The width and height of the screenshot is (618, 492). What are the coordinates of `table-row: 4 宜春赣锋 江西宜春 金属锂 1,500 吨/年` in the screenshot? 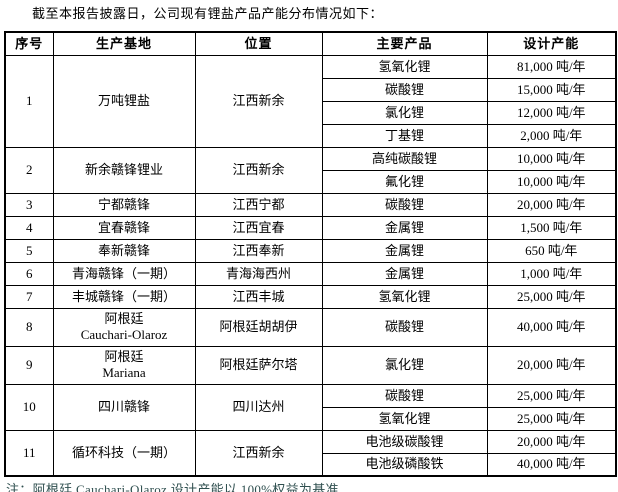 It's located at (310, 227).